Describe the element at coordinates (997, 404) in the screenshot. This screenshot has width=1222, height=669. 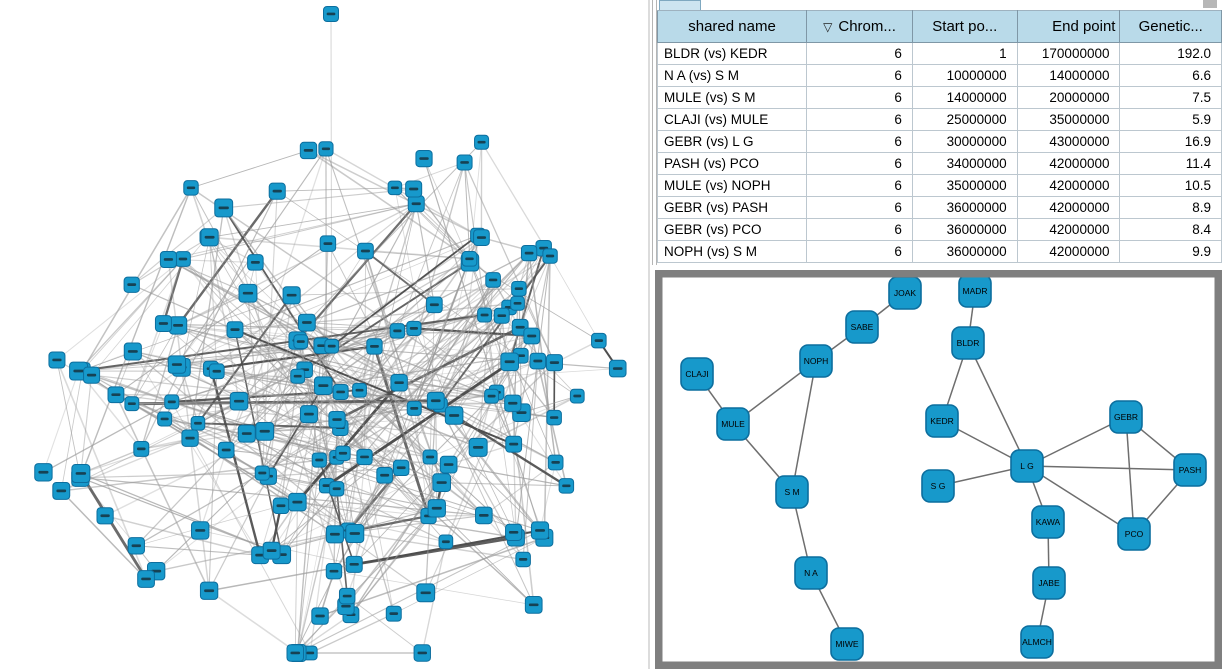
I see `network-edge-BLDR-LG` at that location.